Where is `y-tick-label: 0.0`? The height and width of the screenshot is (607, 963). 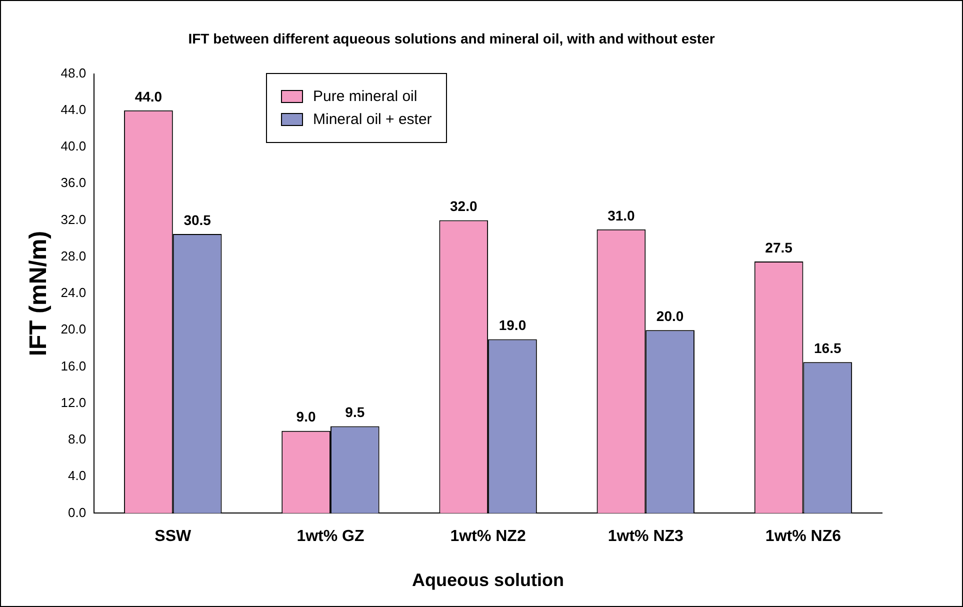 y-tick-label: 0.0 is located at coordinates (77, 512).